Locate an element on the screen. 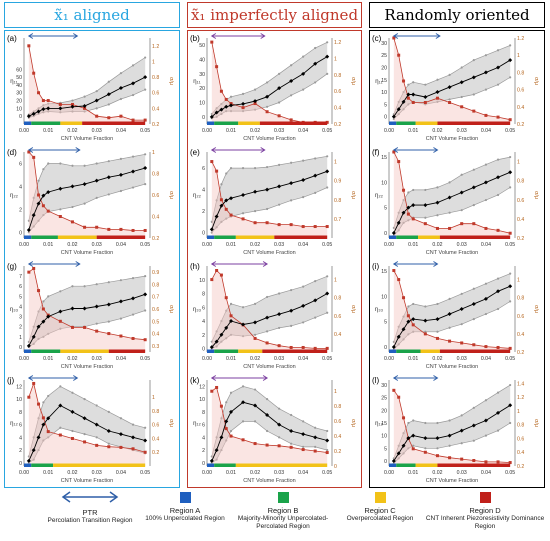 This screenshot has width=550, height=541. x-tick-label: 0.02 is located at coordinates (437, 359).